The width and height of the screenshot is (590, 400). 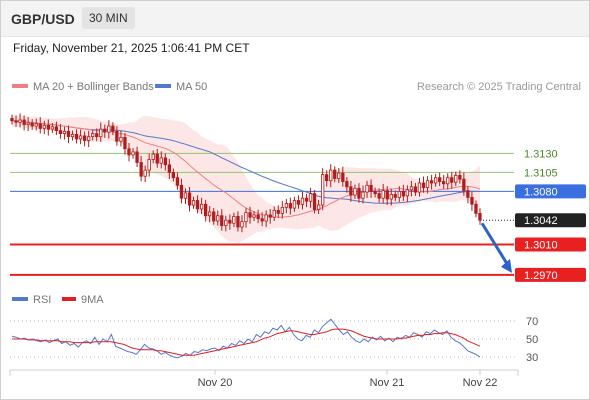 I want to click on resistance-level-label: 1.3130, so click(x=541, y=154).